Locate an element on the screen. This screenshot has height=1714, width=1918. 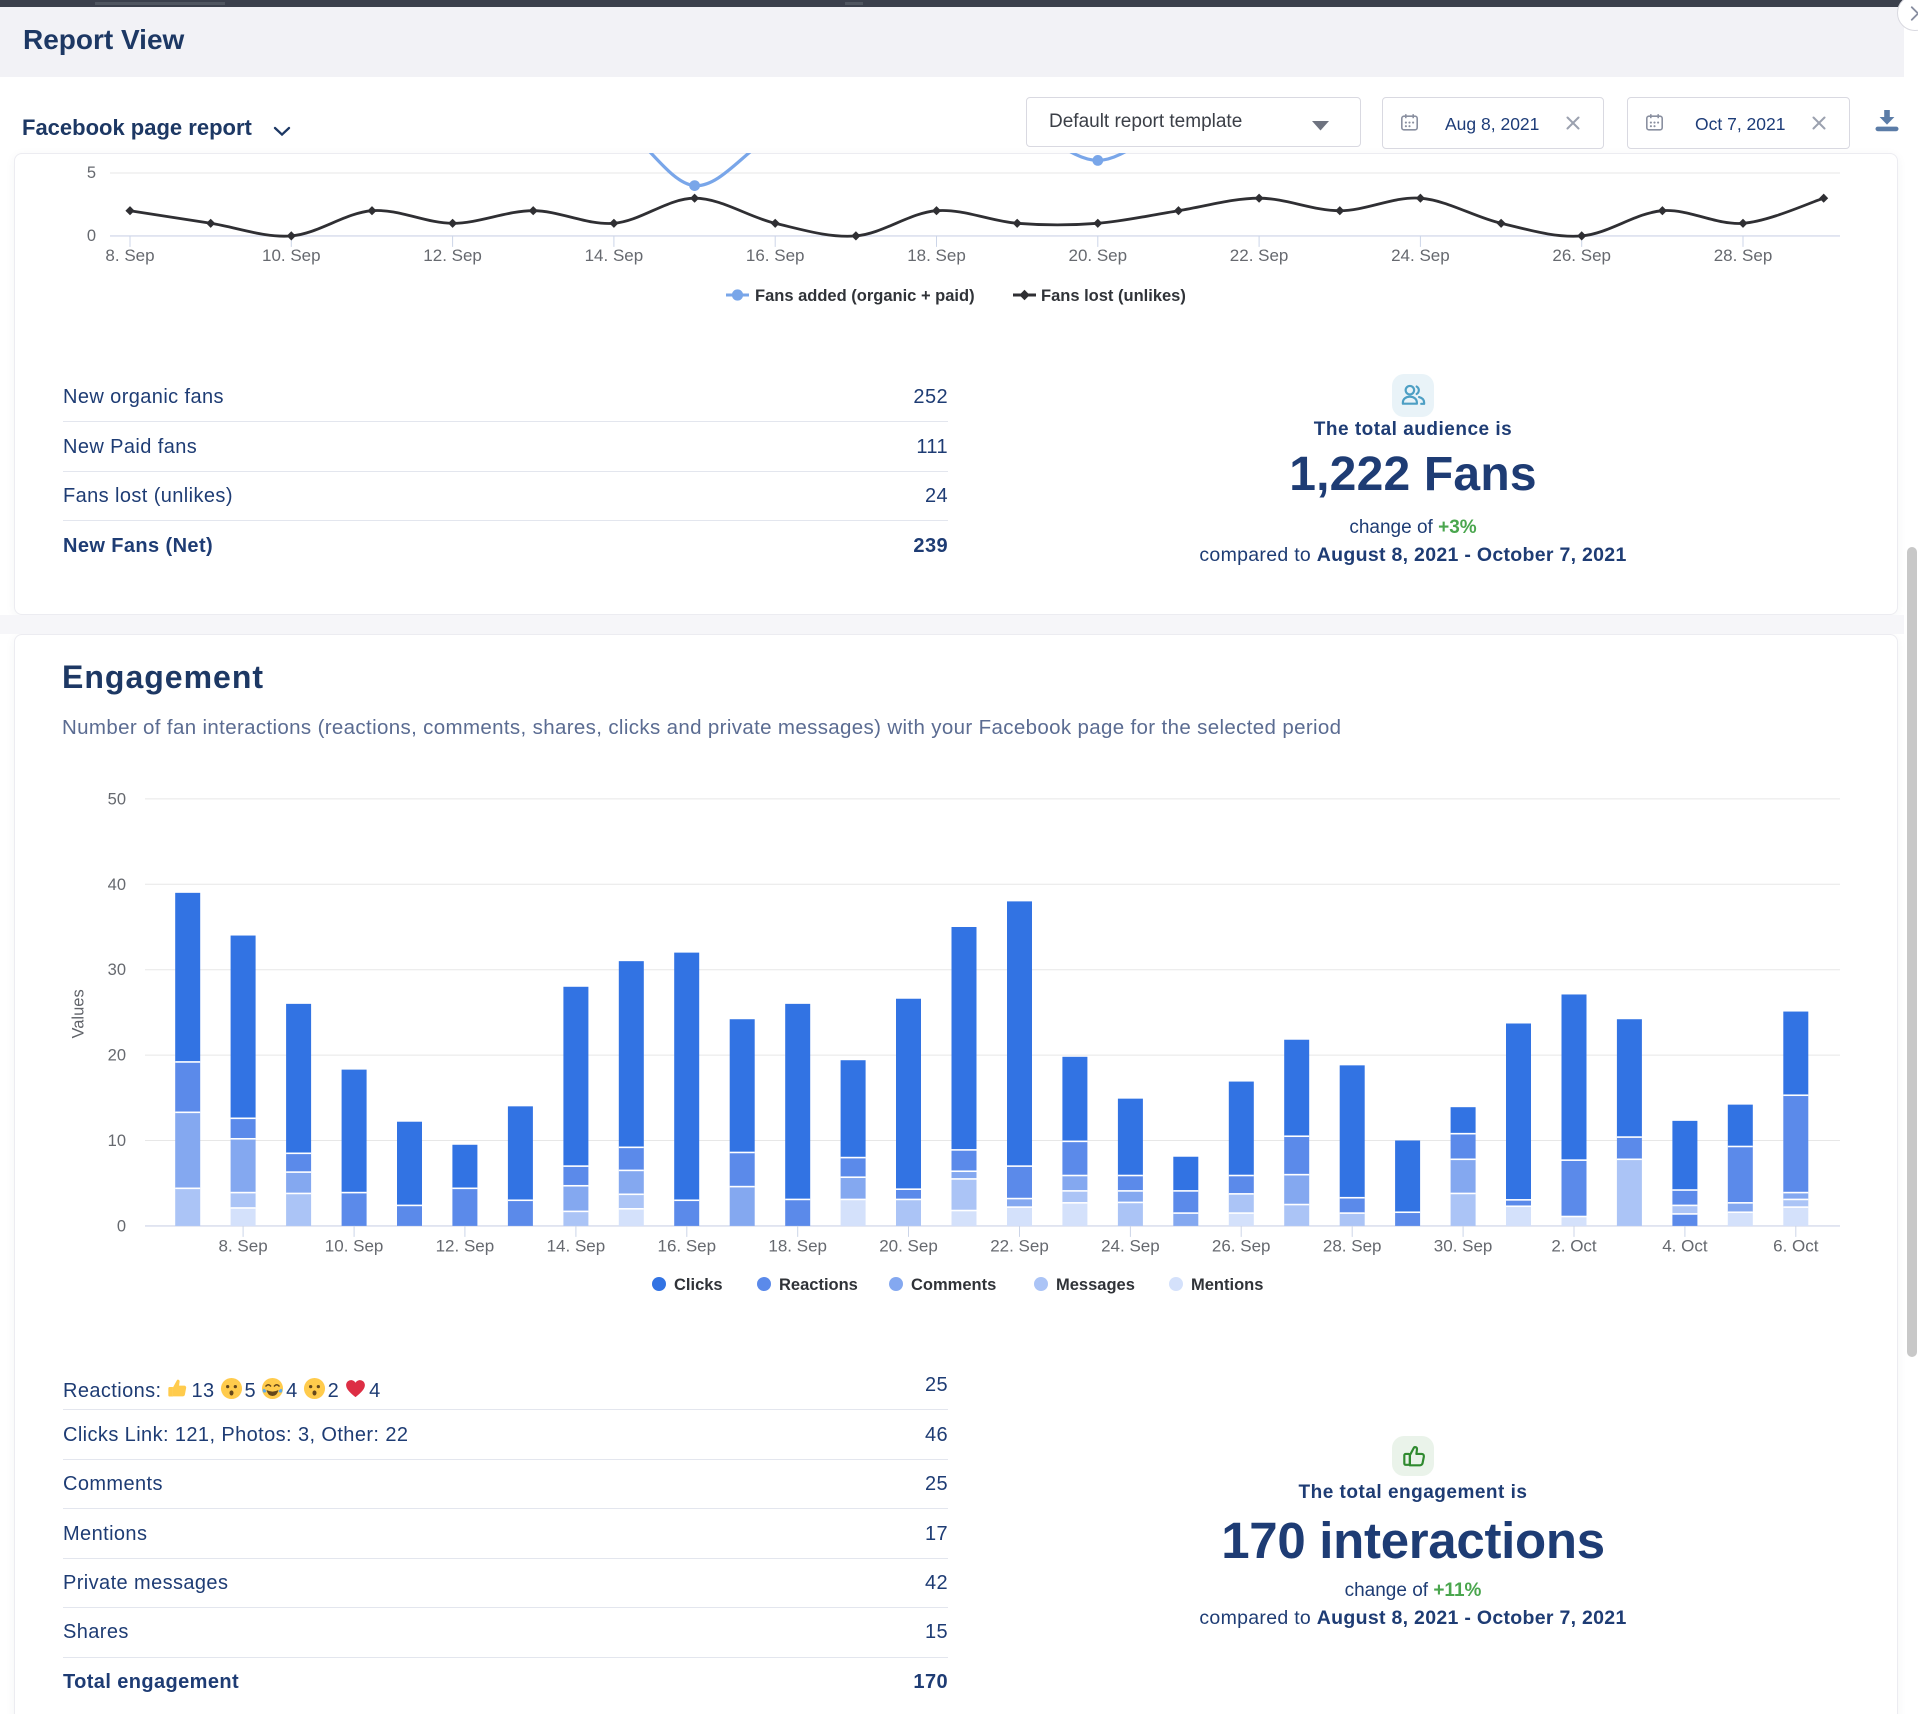
svg-text: 30. Sep is located at coordinates (1463, 1245).